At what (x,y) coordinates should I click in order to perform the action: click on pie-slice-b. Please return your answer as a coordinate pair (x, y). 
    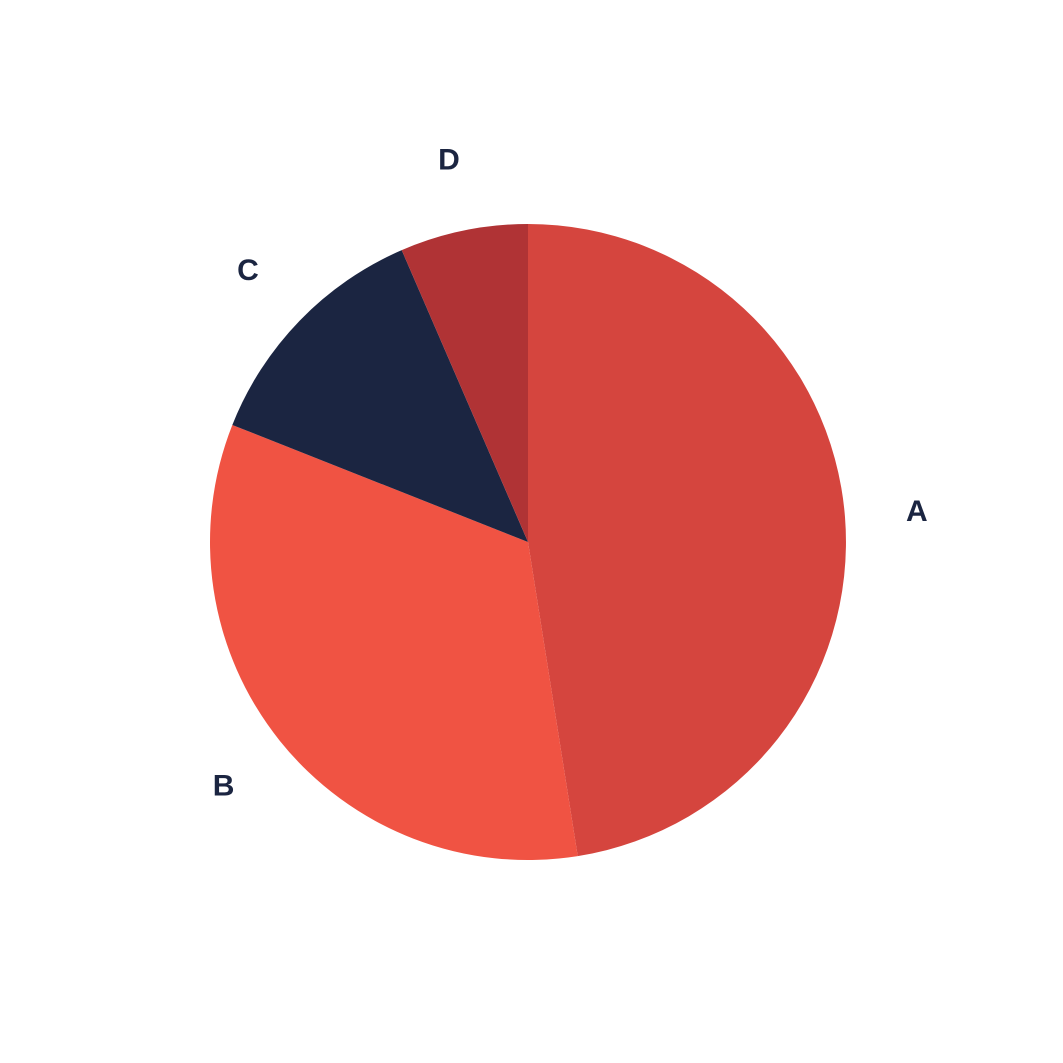
    Looking at the image, I should click on (394, 642).